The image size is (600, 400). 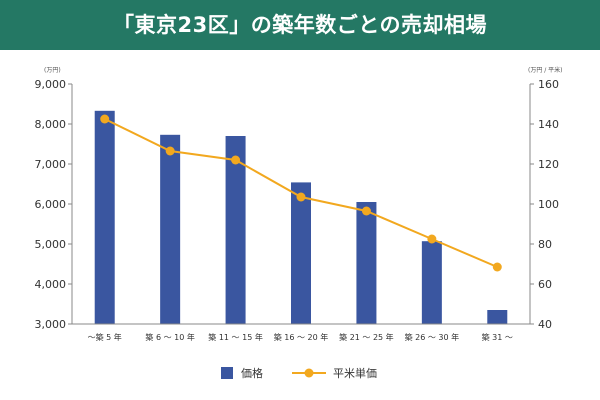 I want to click on left-tick-label: 7,000, so click(x=51, y=164).